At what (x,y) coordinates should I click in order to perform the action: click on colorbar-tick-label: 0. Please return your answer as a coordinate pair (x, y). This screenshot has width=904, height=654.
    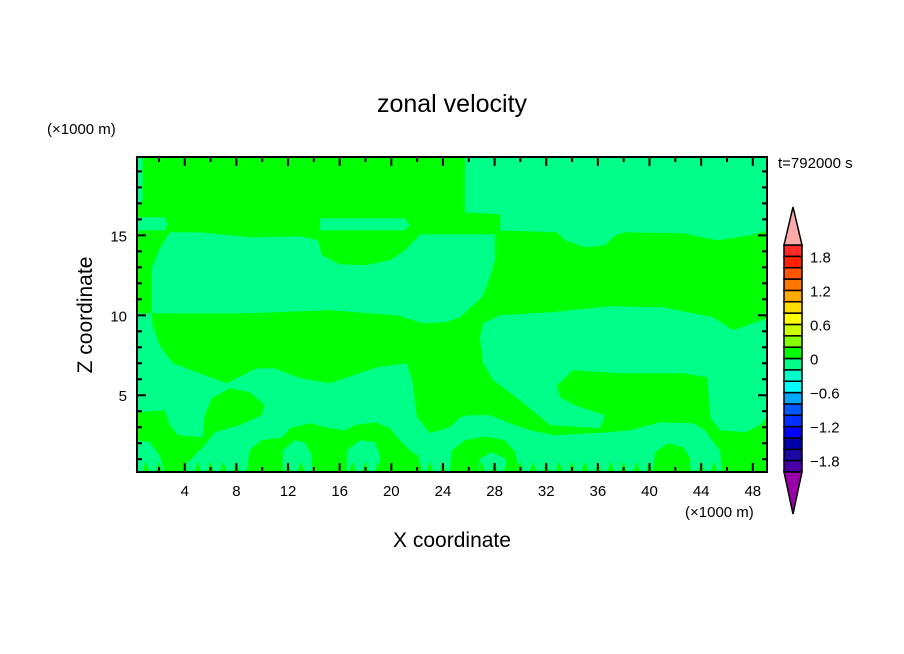
    Looking at the image, I should click on (814, 360).